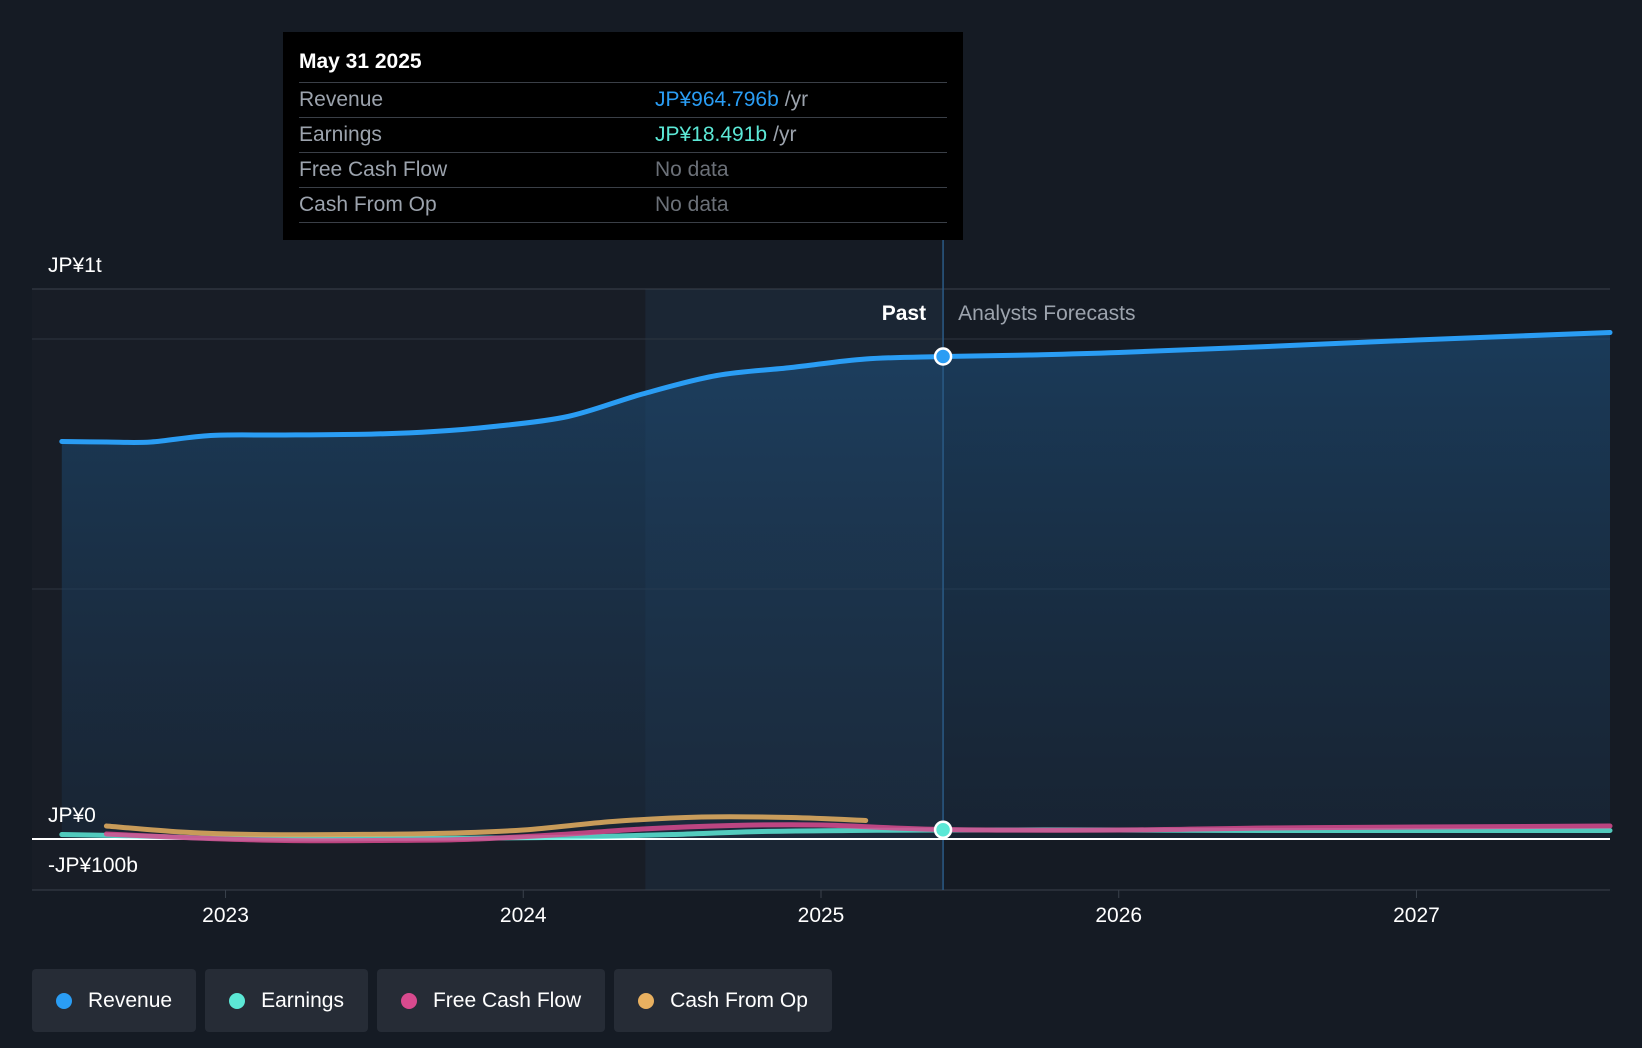 This screenshot has width=1642, height=1048. What do you see at coordinates (623, 169) in the screenshot?
I see `tooltip-row-fcf: Free Cash Flow No data` at bounding box center [623, 169].